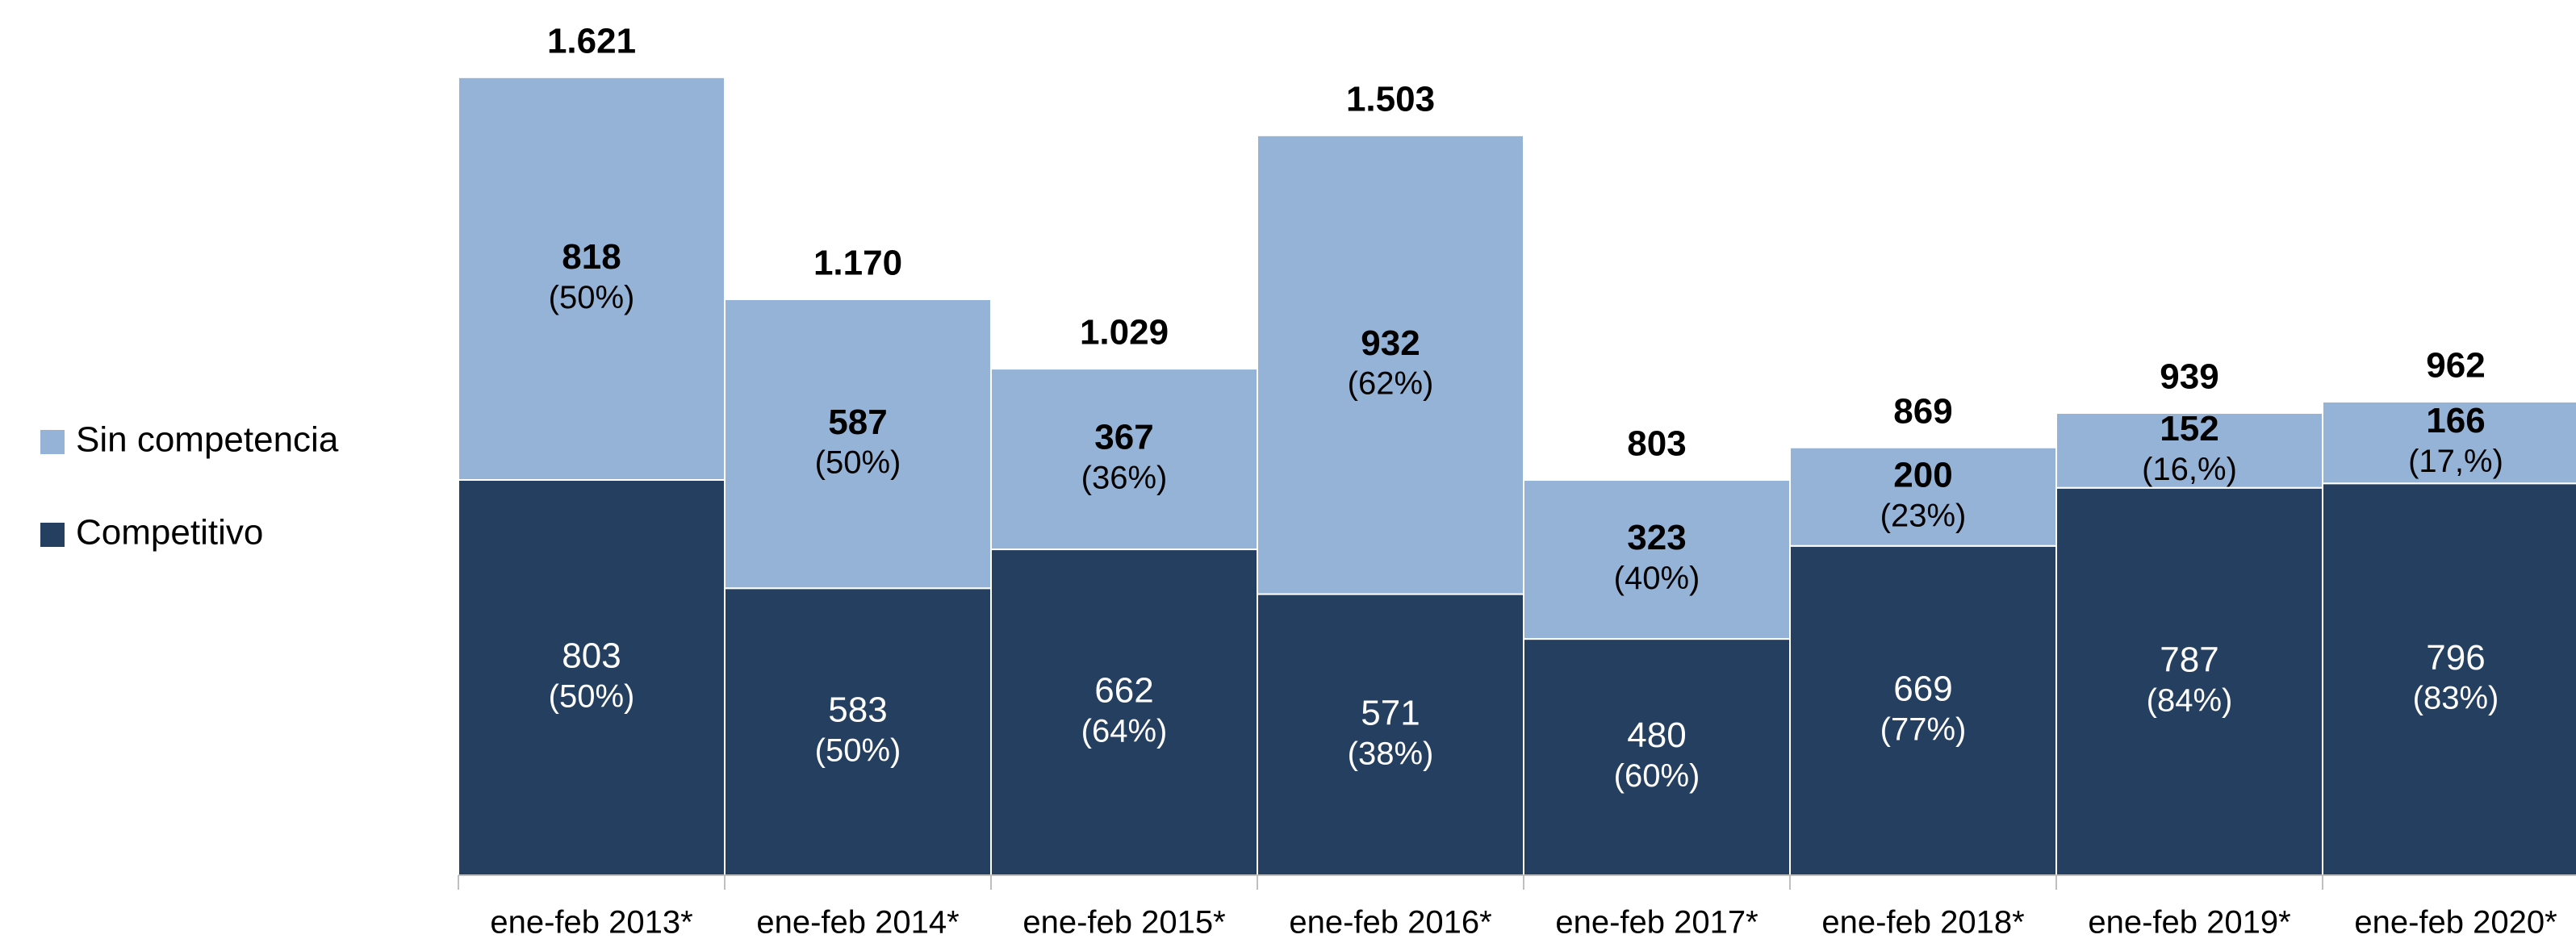 The image size is (2576, 947). I want to click on percent-label: (17,%), so click(2455, 461).